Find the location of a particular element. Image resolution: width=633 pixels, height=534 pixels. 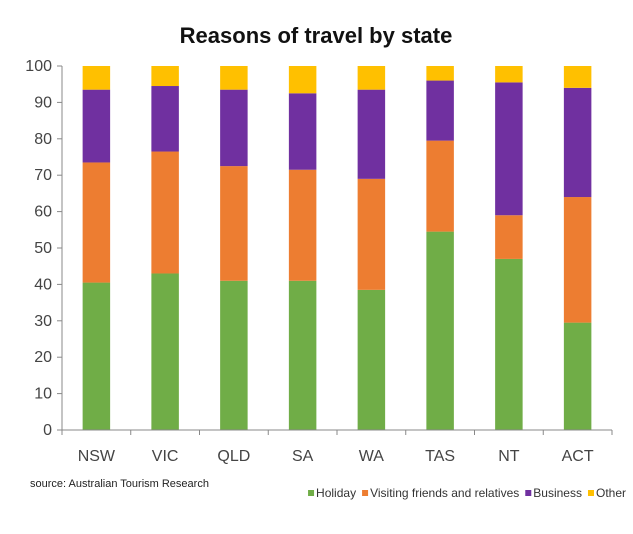

bar-segment-nt-visiting-friends-and-relatives is located at coordinates (509, 237).